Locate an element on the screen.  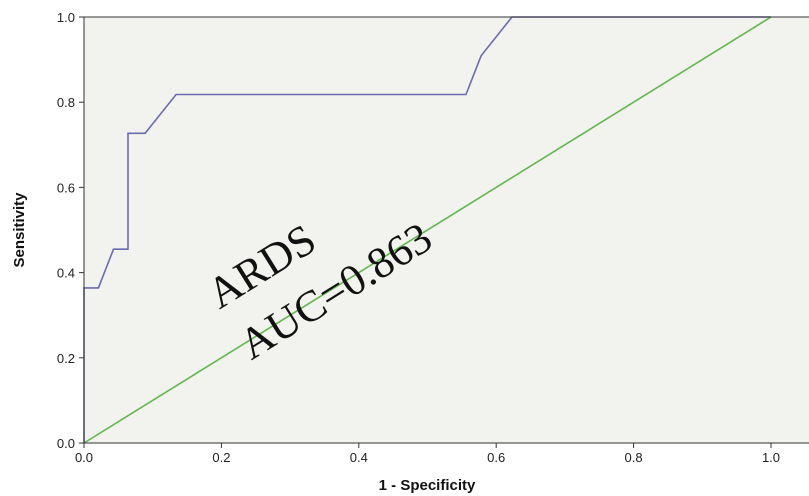
x-tick-label: 0.2 is located at coordinates (221, 457).